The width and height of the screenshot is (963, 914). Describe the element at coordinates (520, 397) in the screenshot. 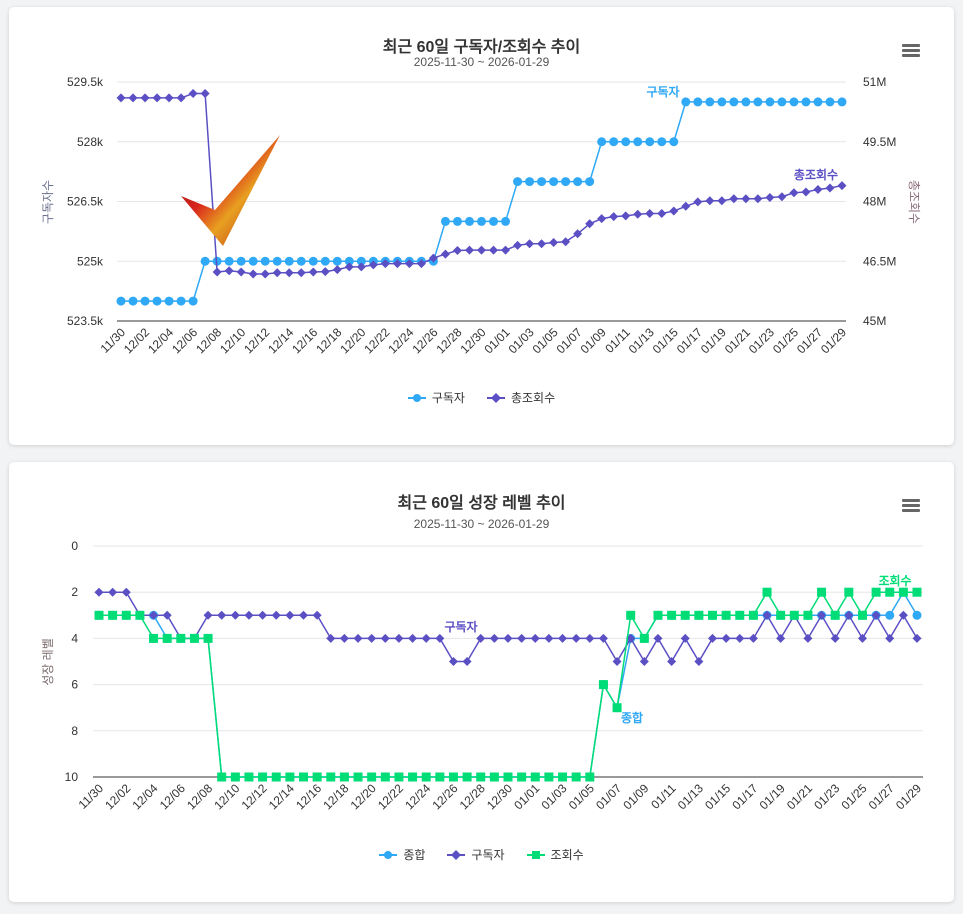

I see `legend-item-views: 총조회수` at that location.